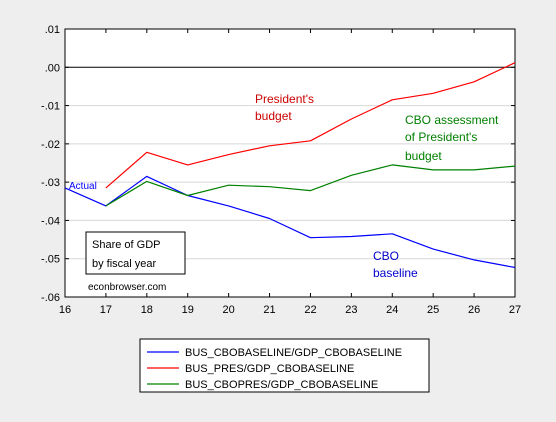 The width and height of the screenshot is (556, 422). Describe the element at coordinates (281, 385) in the screenshot. I see `legend-label: BUS_CBOPRES/GDP_CBOBASELINE` at that location.